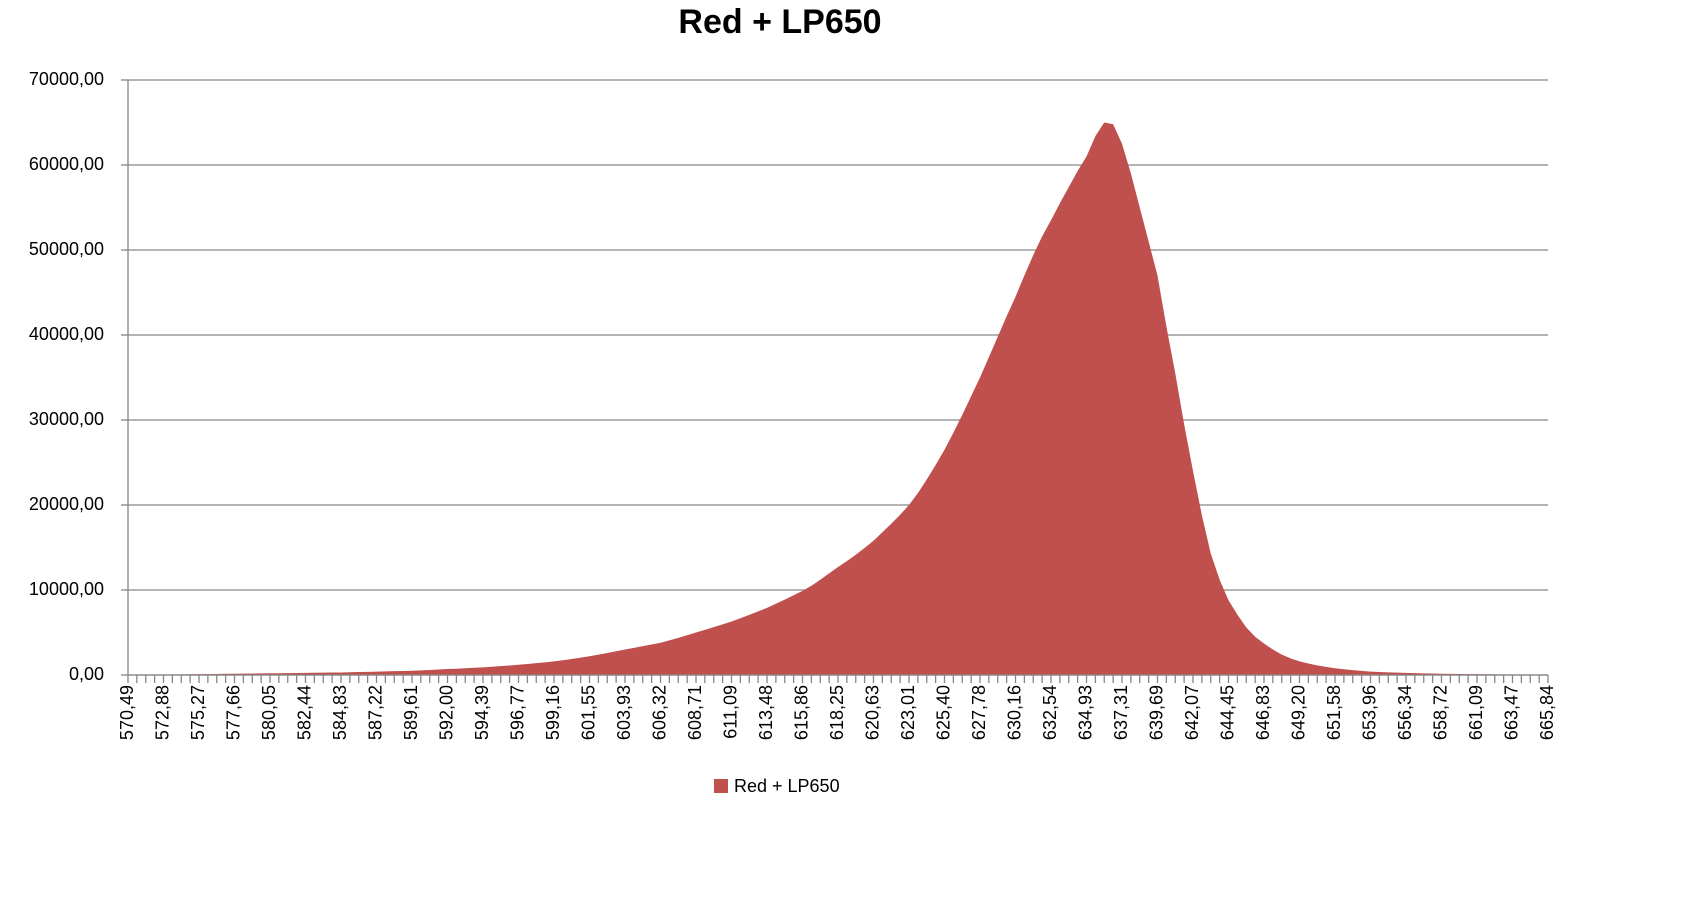 Image resolution: width=1704 pixels, height=899 pixels. What do you see at coordinates (66, 79) in the screenshot?
I see `y-tick-label: 70000,00` at bounding box center [66, 79].